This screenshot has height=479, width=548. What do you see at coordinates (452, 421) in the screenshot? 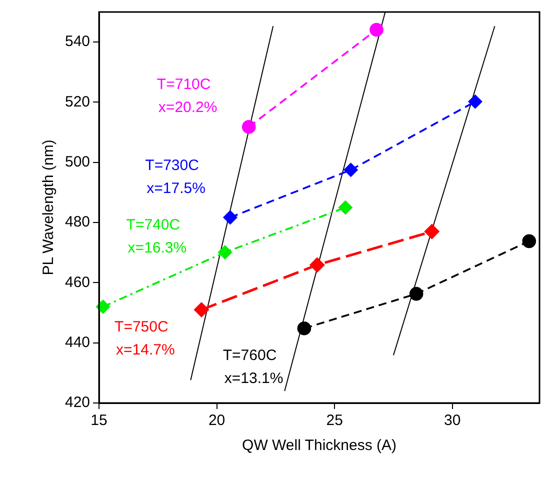
I see `x-tick-label: 30` at bounding box center [452, 421].